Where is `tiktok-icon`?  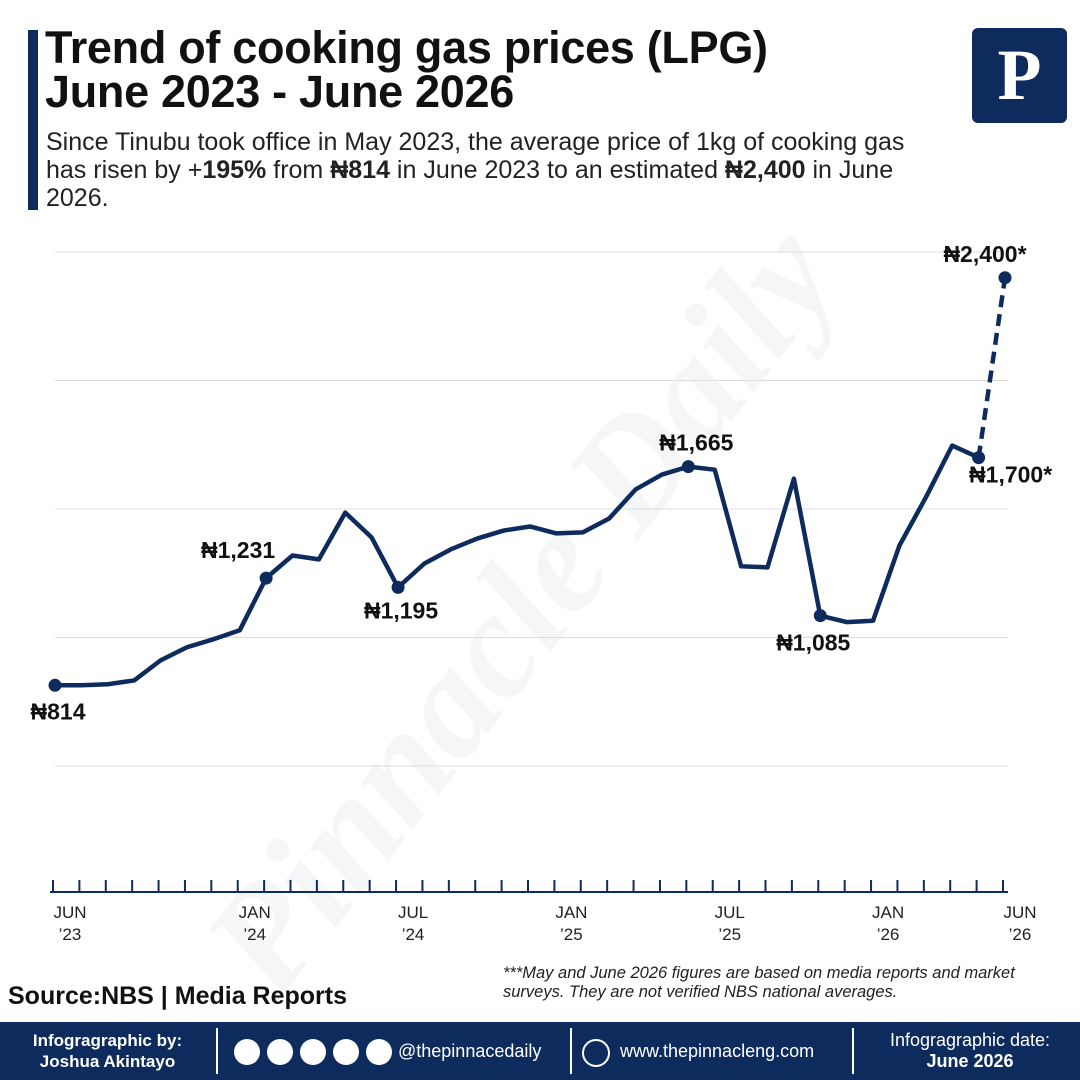
tiktok-icon is located at coordinates (346, 1052).